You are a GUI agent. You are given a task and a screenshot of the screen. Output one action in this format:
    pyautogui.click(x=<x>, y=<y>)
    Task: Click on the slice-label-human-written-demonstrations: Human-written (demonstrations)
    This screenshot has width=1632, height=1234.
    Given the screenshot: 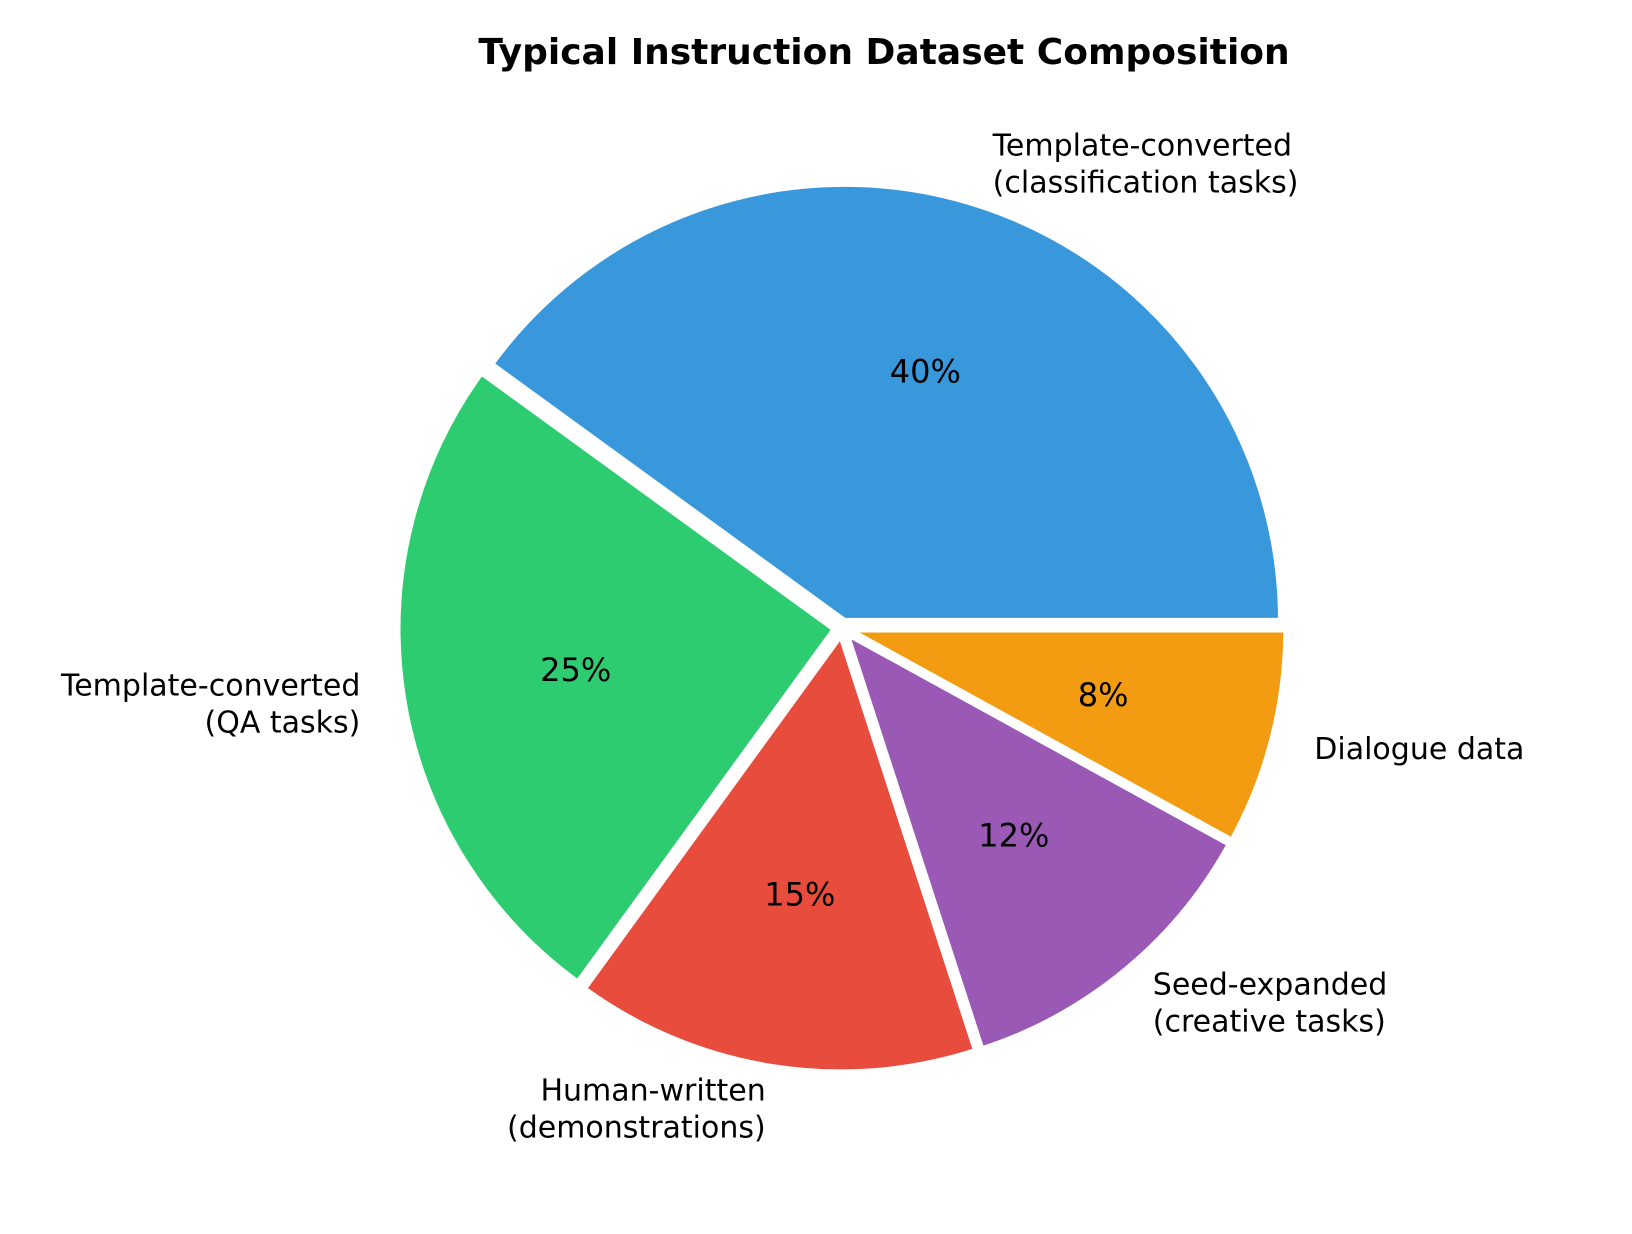 What is the action you would take?
    pyautogui.click(x=636, y=1110)
    